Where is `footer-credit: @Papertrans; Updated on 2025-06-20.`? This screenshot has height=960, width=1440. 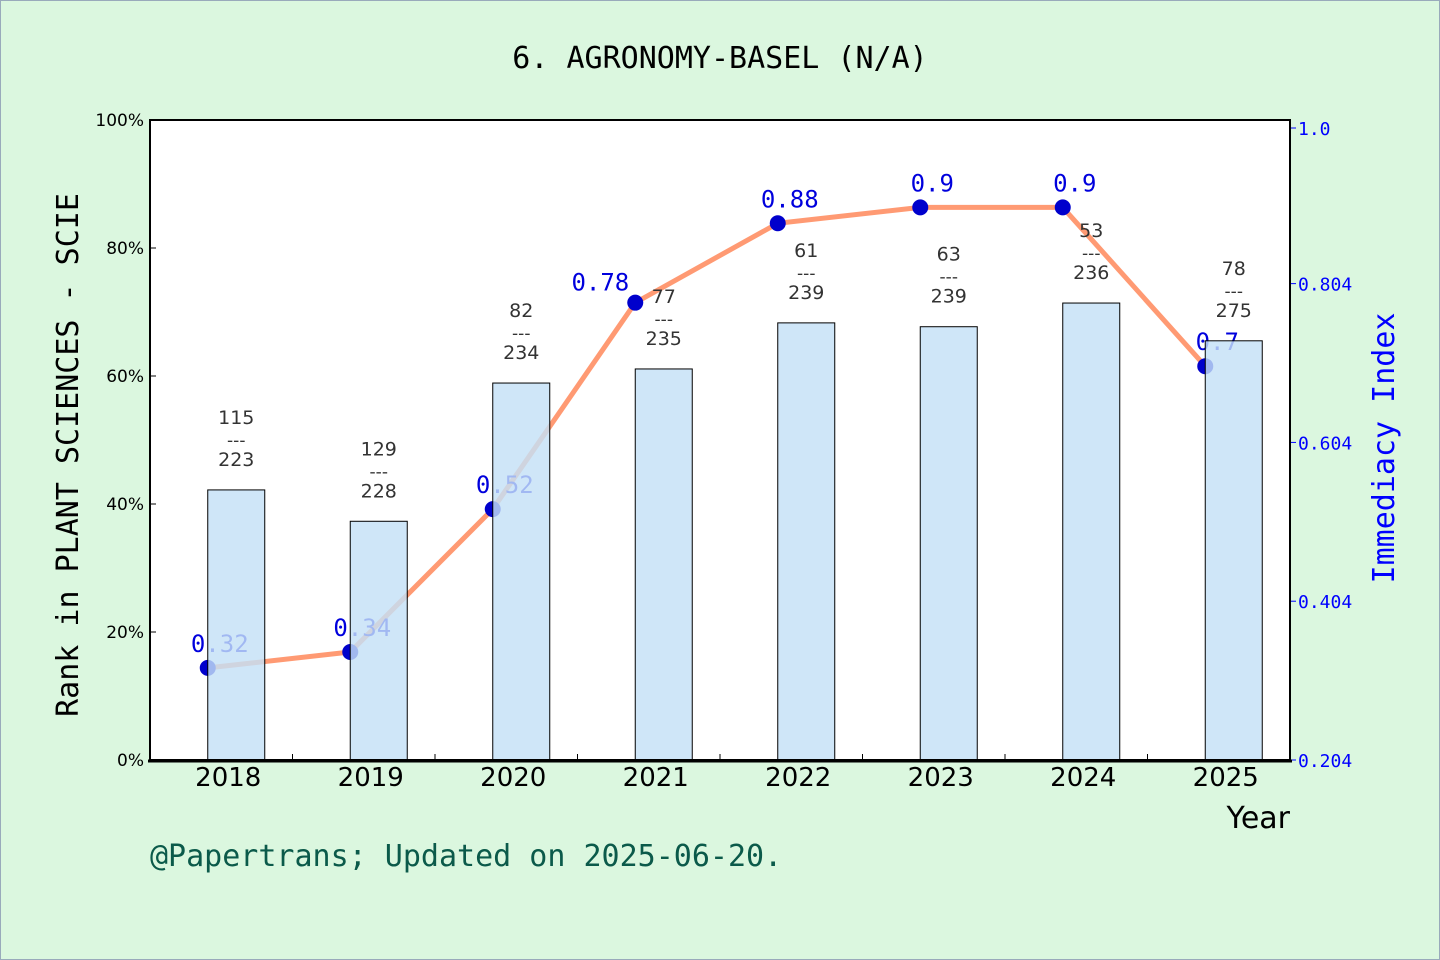 footer-credit: @Papertrans; Updated on 2025-06-20. is located at coordinates (466, 856).